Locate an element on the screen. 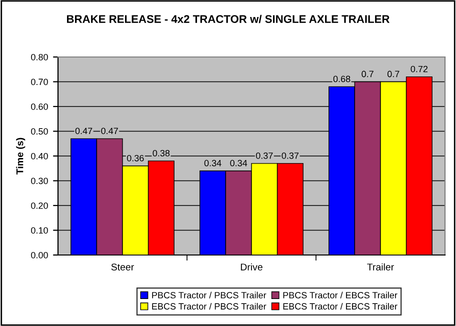  data-label: 0.36 is located at coordinates (135, 158).